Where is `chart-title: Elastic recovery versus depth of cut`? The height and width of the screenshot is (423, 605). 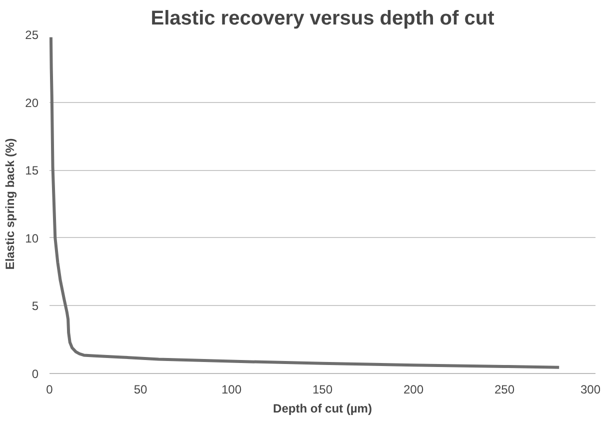
chart-title: Elastic recovery versus depth of cut is located at coordinates (322, 19).